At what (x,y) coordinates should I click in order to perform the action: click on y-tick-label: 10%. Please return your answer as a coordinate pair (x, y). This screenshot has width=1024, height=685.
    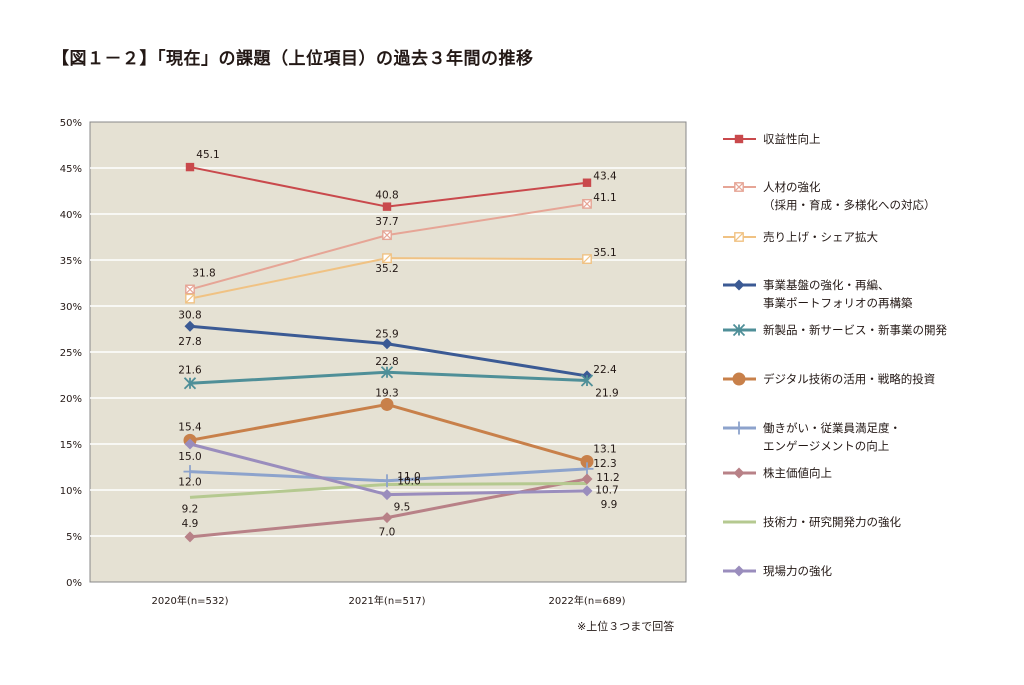
    Looking at the image, I should click on (71, 491).